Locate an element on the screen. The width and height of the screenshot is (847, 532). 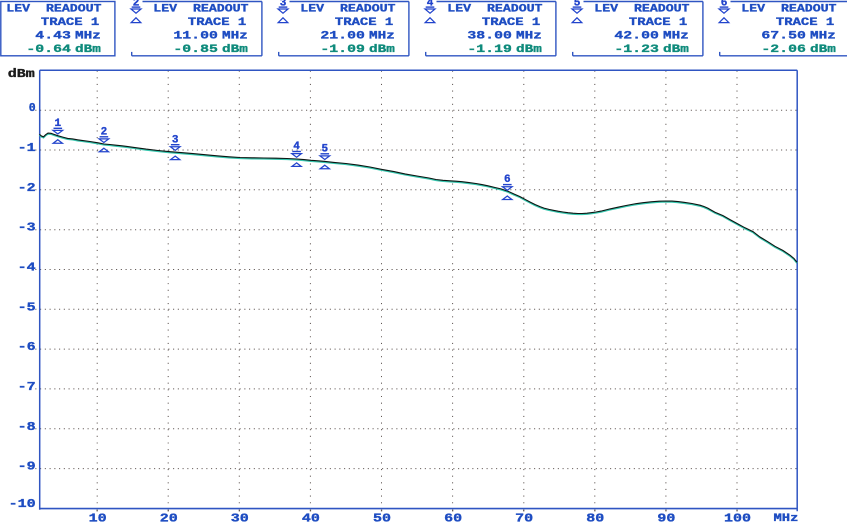
svg-text: -5 is located at coordinates (27, 307).